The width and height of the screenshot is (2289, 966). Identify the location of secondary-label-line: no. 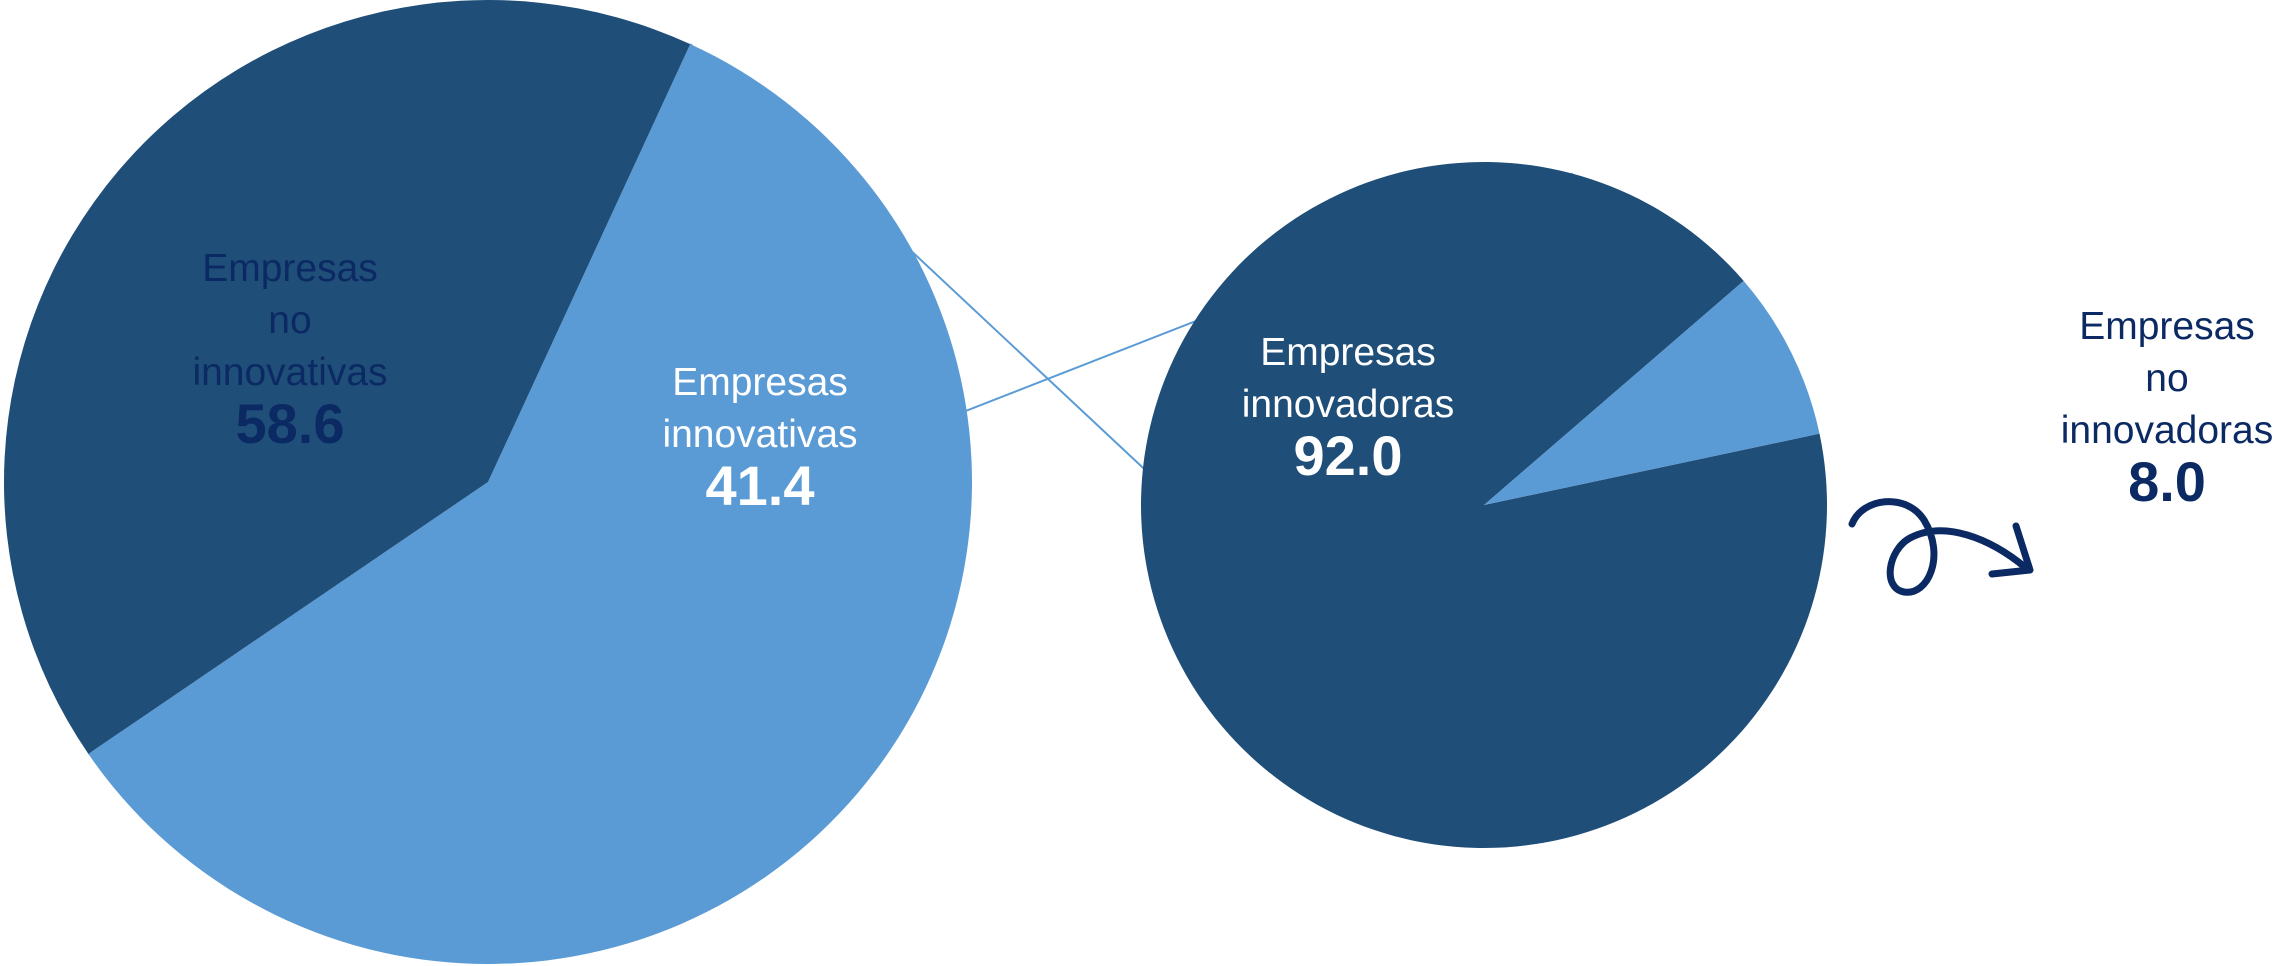
(2166, 378).